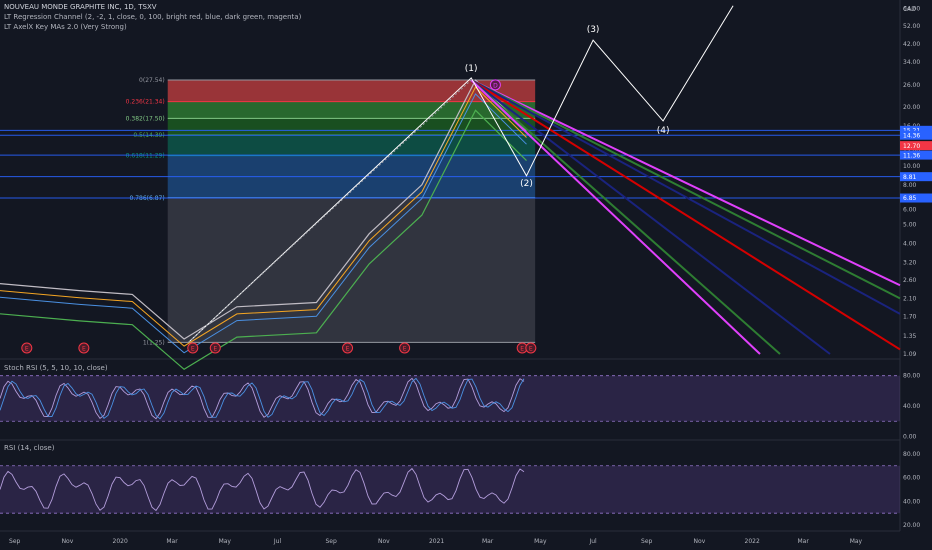 The height and width of the screenshot is (550, 932). What do you see at coordinates (911, 85) in the screenshot?
I see `price-tick-label: 26.00` at bounding box center [911, 85].